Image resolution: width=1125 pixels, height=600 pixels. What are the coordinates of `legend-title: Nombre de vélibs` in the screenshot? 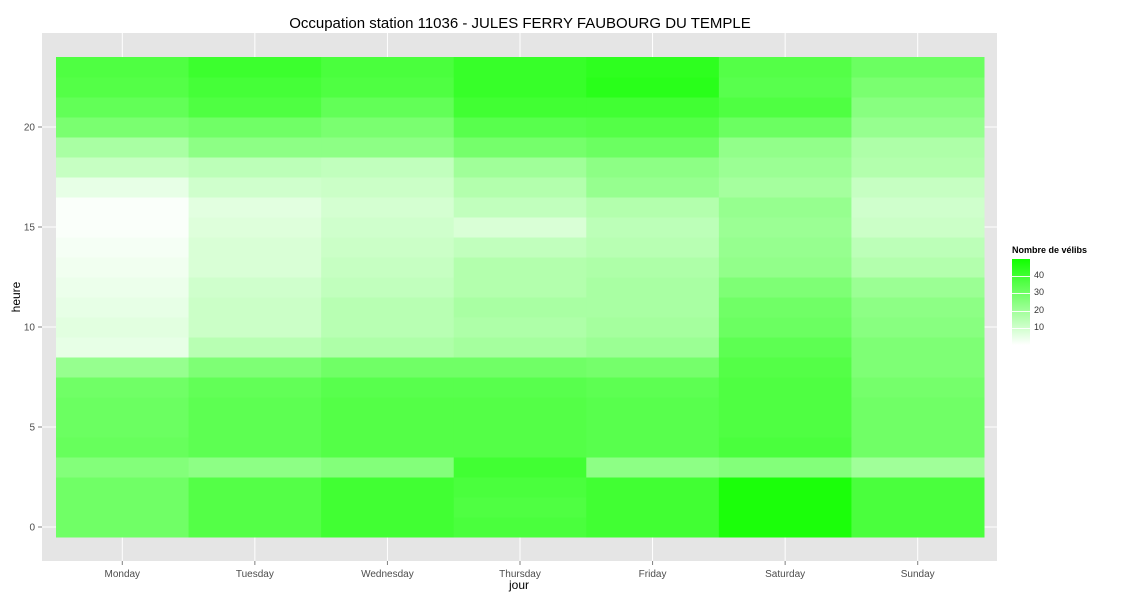 It's located at (1050, 250).